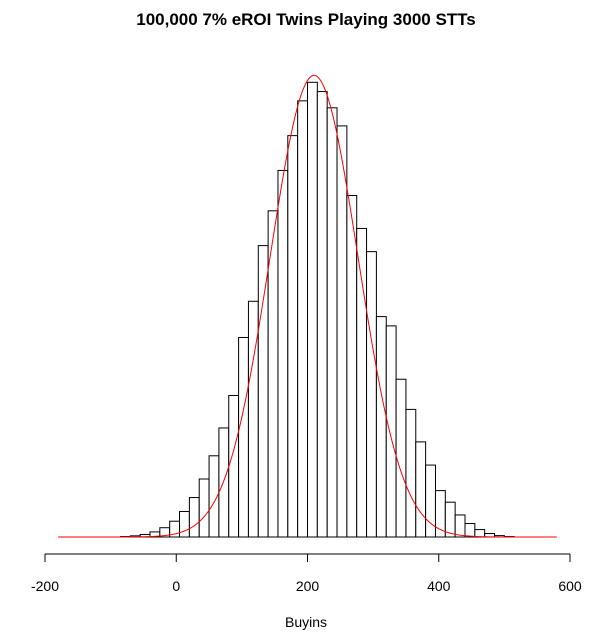 Image resolution: width=612 pixels, height=641 pixels. What do you see at coordinates (306, 622) in the screenshot?
I see `x-axis-label: Buyins` at bounding box center [306, 622].